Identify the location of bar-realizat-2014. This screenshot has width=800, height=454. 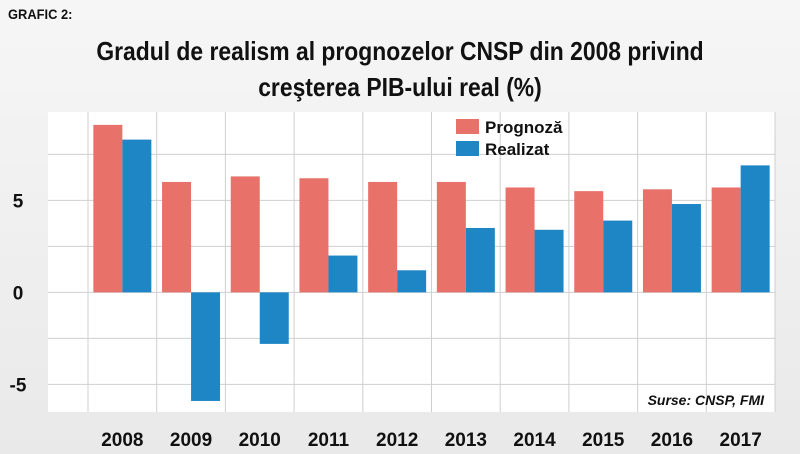
(549, 261).